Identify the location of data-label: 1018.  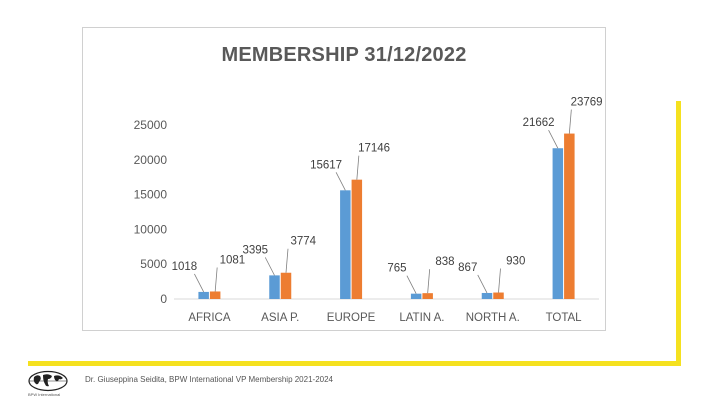
(185, 267).